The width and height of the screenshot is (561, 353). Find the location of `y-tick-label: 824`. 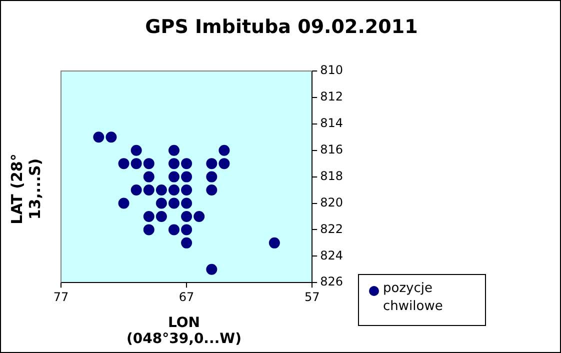

y-tick-label: 824 is located at coordinates (331, 255).